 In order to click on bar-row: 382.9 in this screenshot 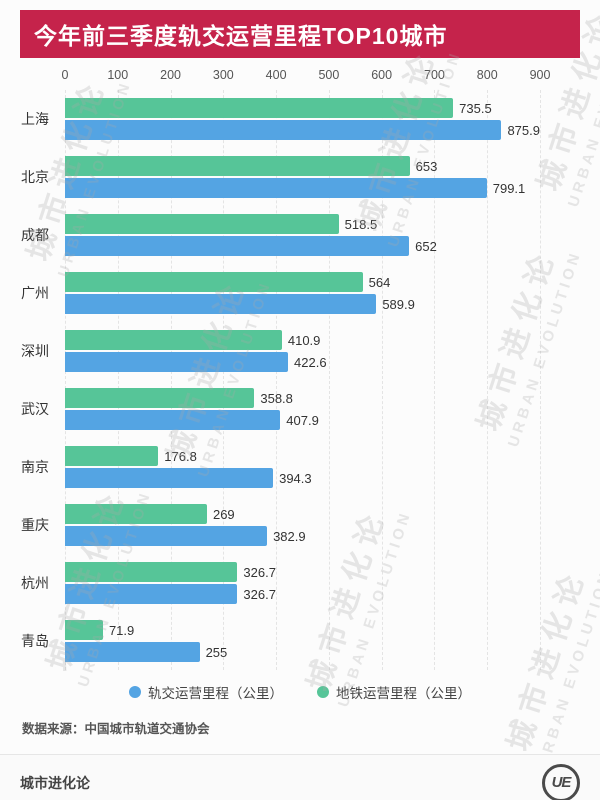, I will do `click(302, 536)`.